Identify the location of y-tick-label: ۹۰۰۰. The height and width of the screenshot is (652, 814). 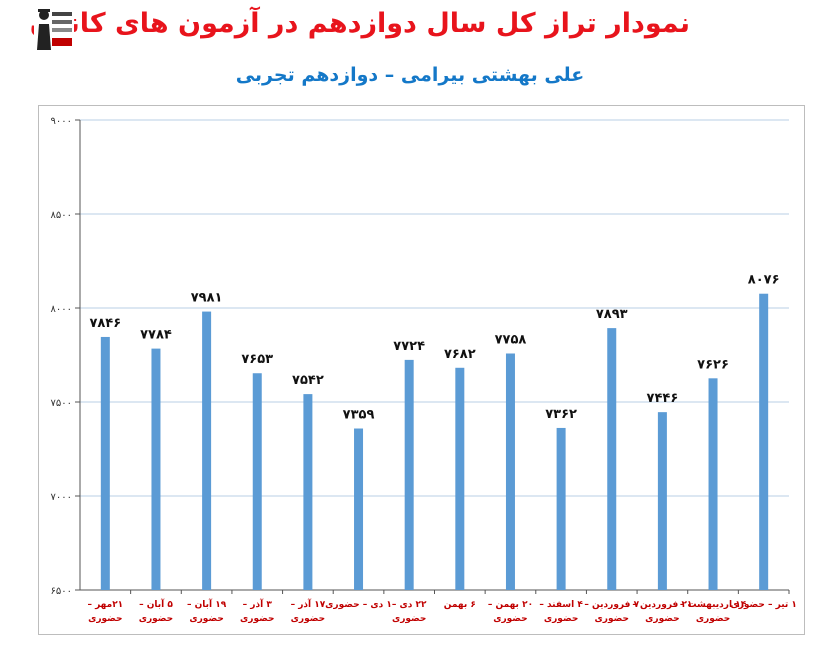
(61, 121).